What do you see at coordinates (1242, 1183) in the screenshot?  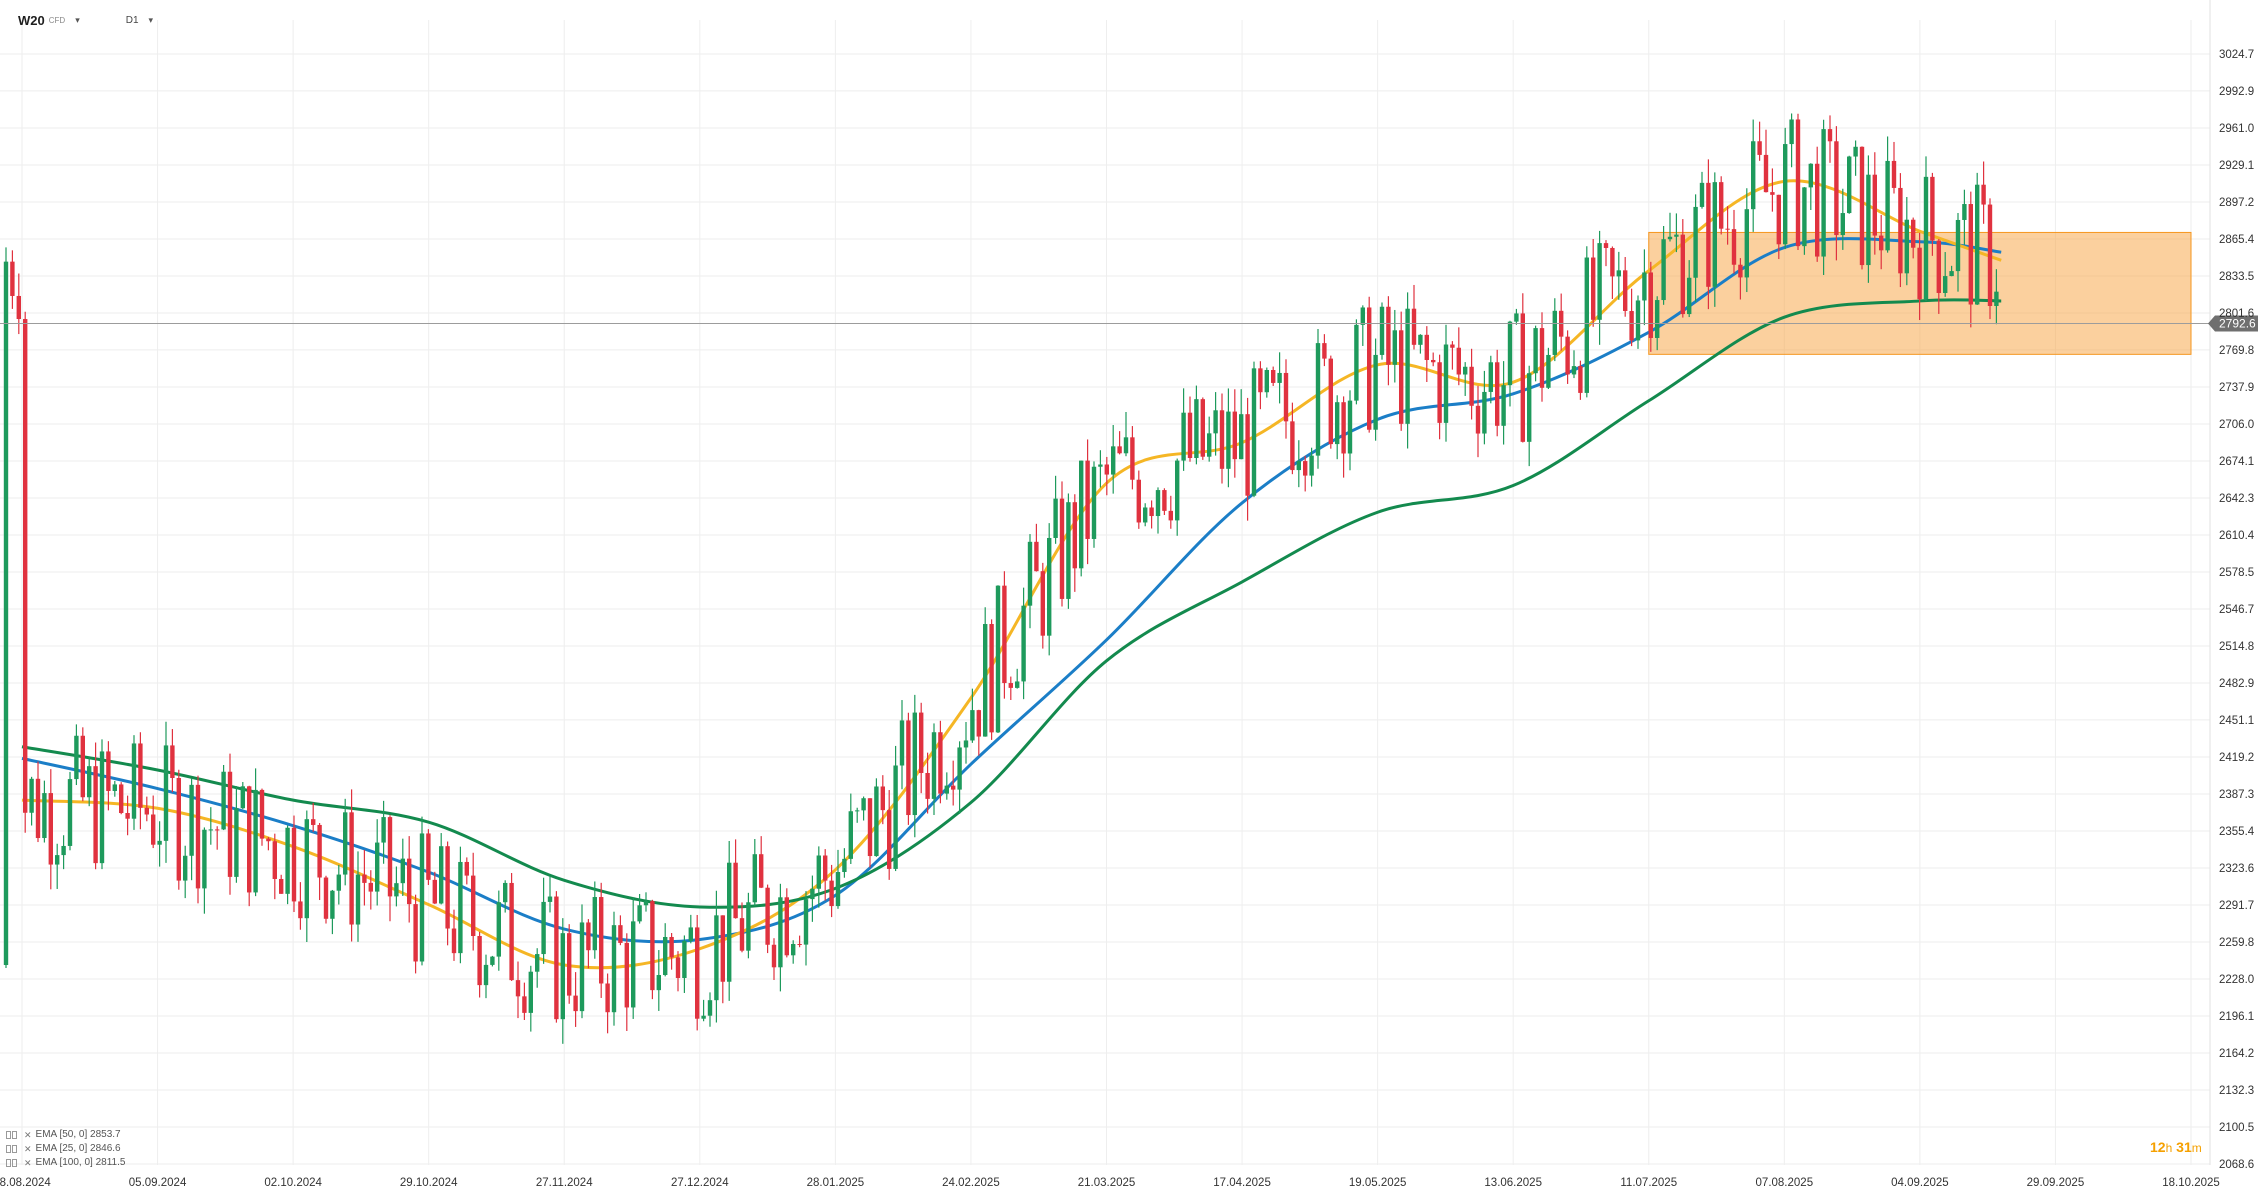 I see `x-tick-label: 17.04.2025` at bounding box center [1242, 1183].